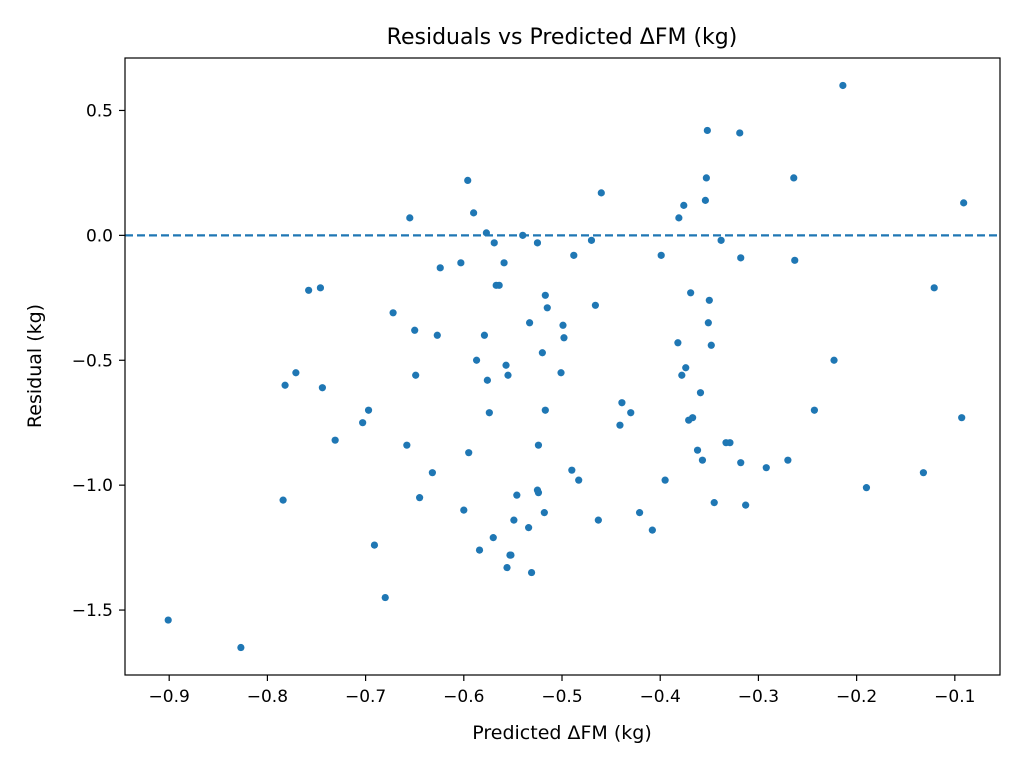 This screenshot has height=772, width=1024. What do you see at coordinates (92, 486) in the screenshot?
I see `y-tick-label: −1.0` at bounding box center [92, 486].